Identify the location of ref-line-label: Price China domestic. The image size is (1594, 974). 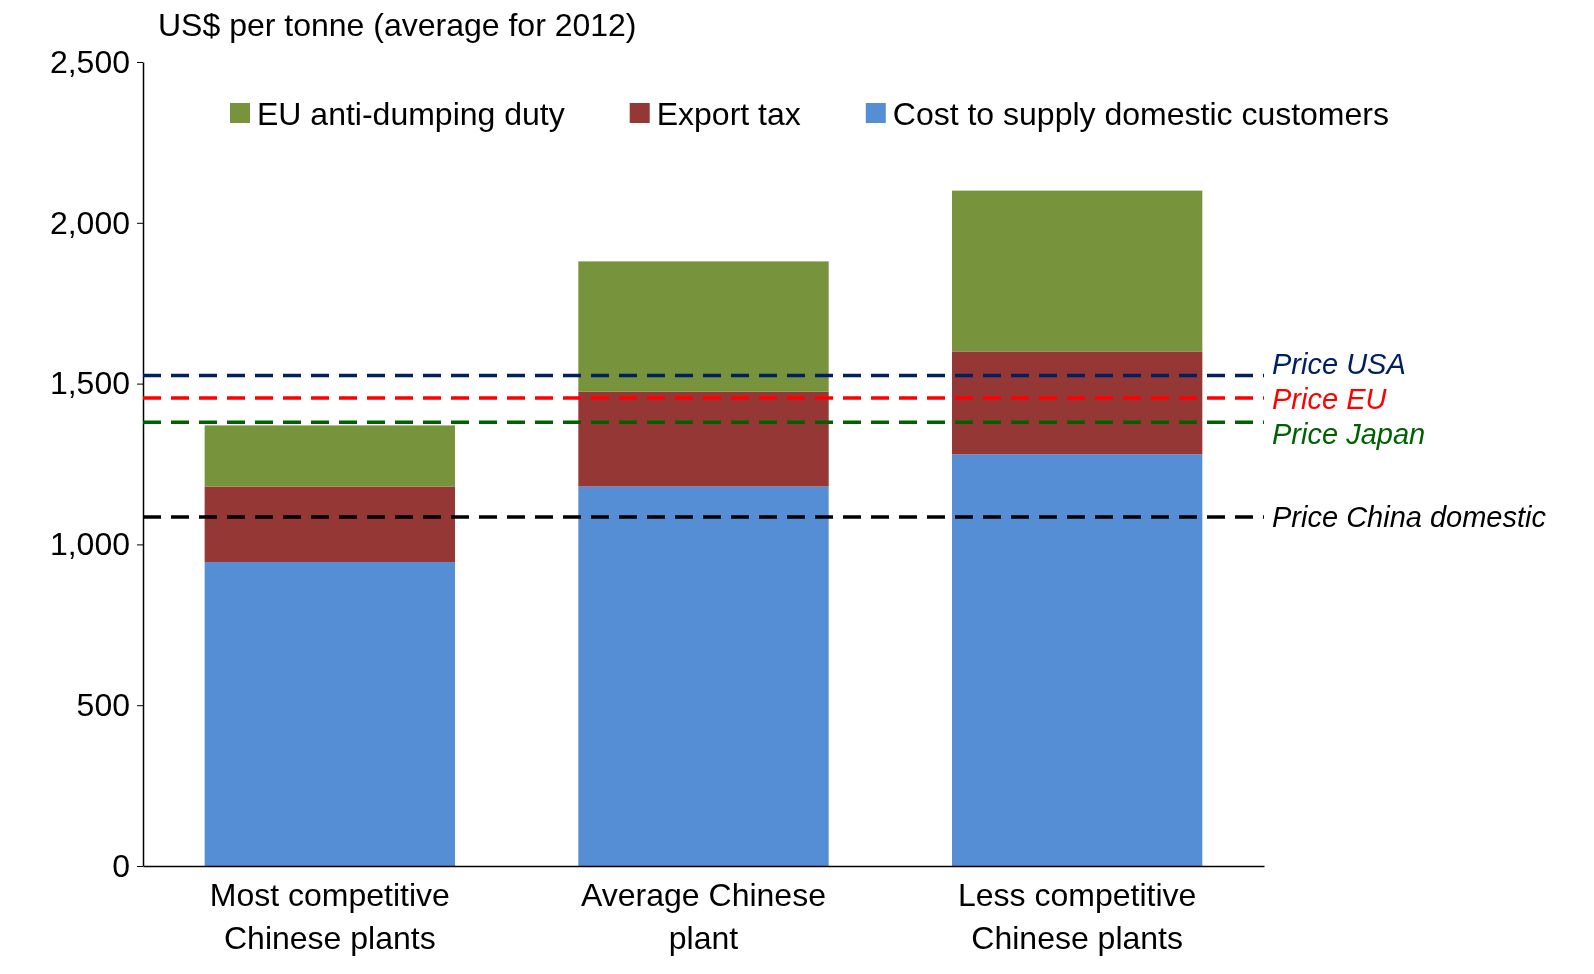
(1409, 517).